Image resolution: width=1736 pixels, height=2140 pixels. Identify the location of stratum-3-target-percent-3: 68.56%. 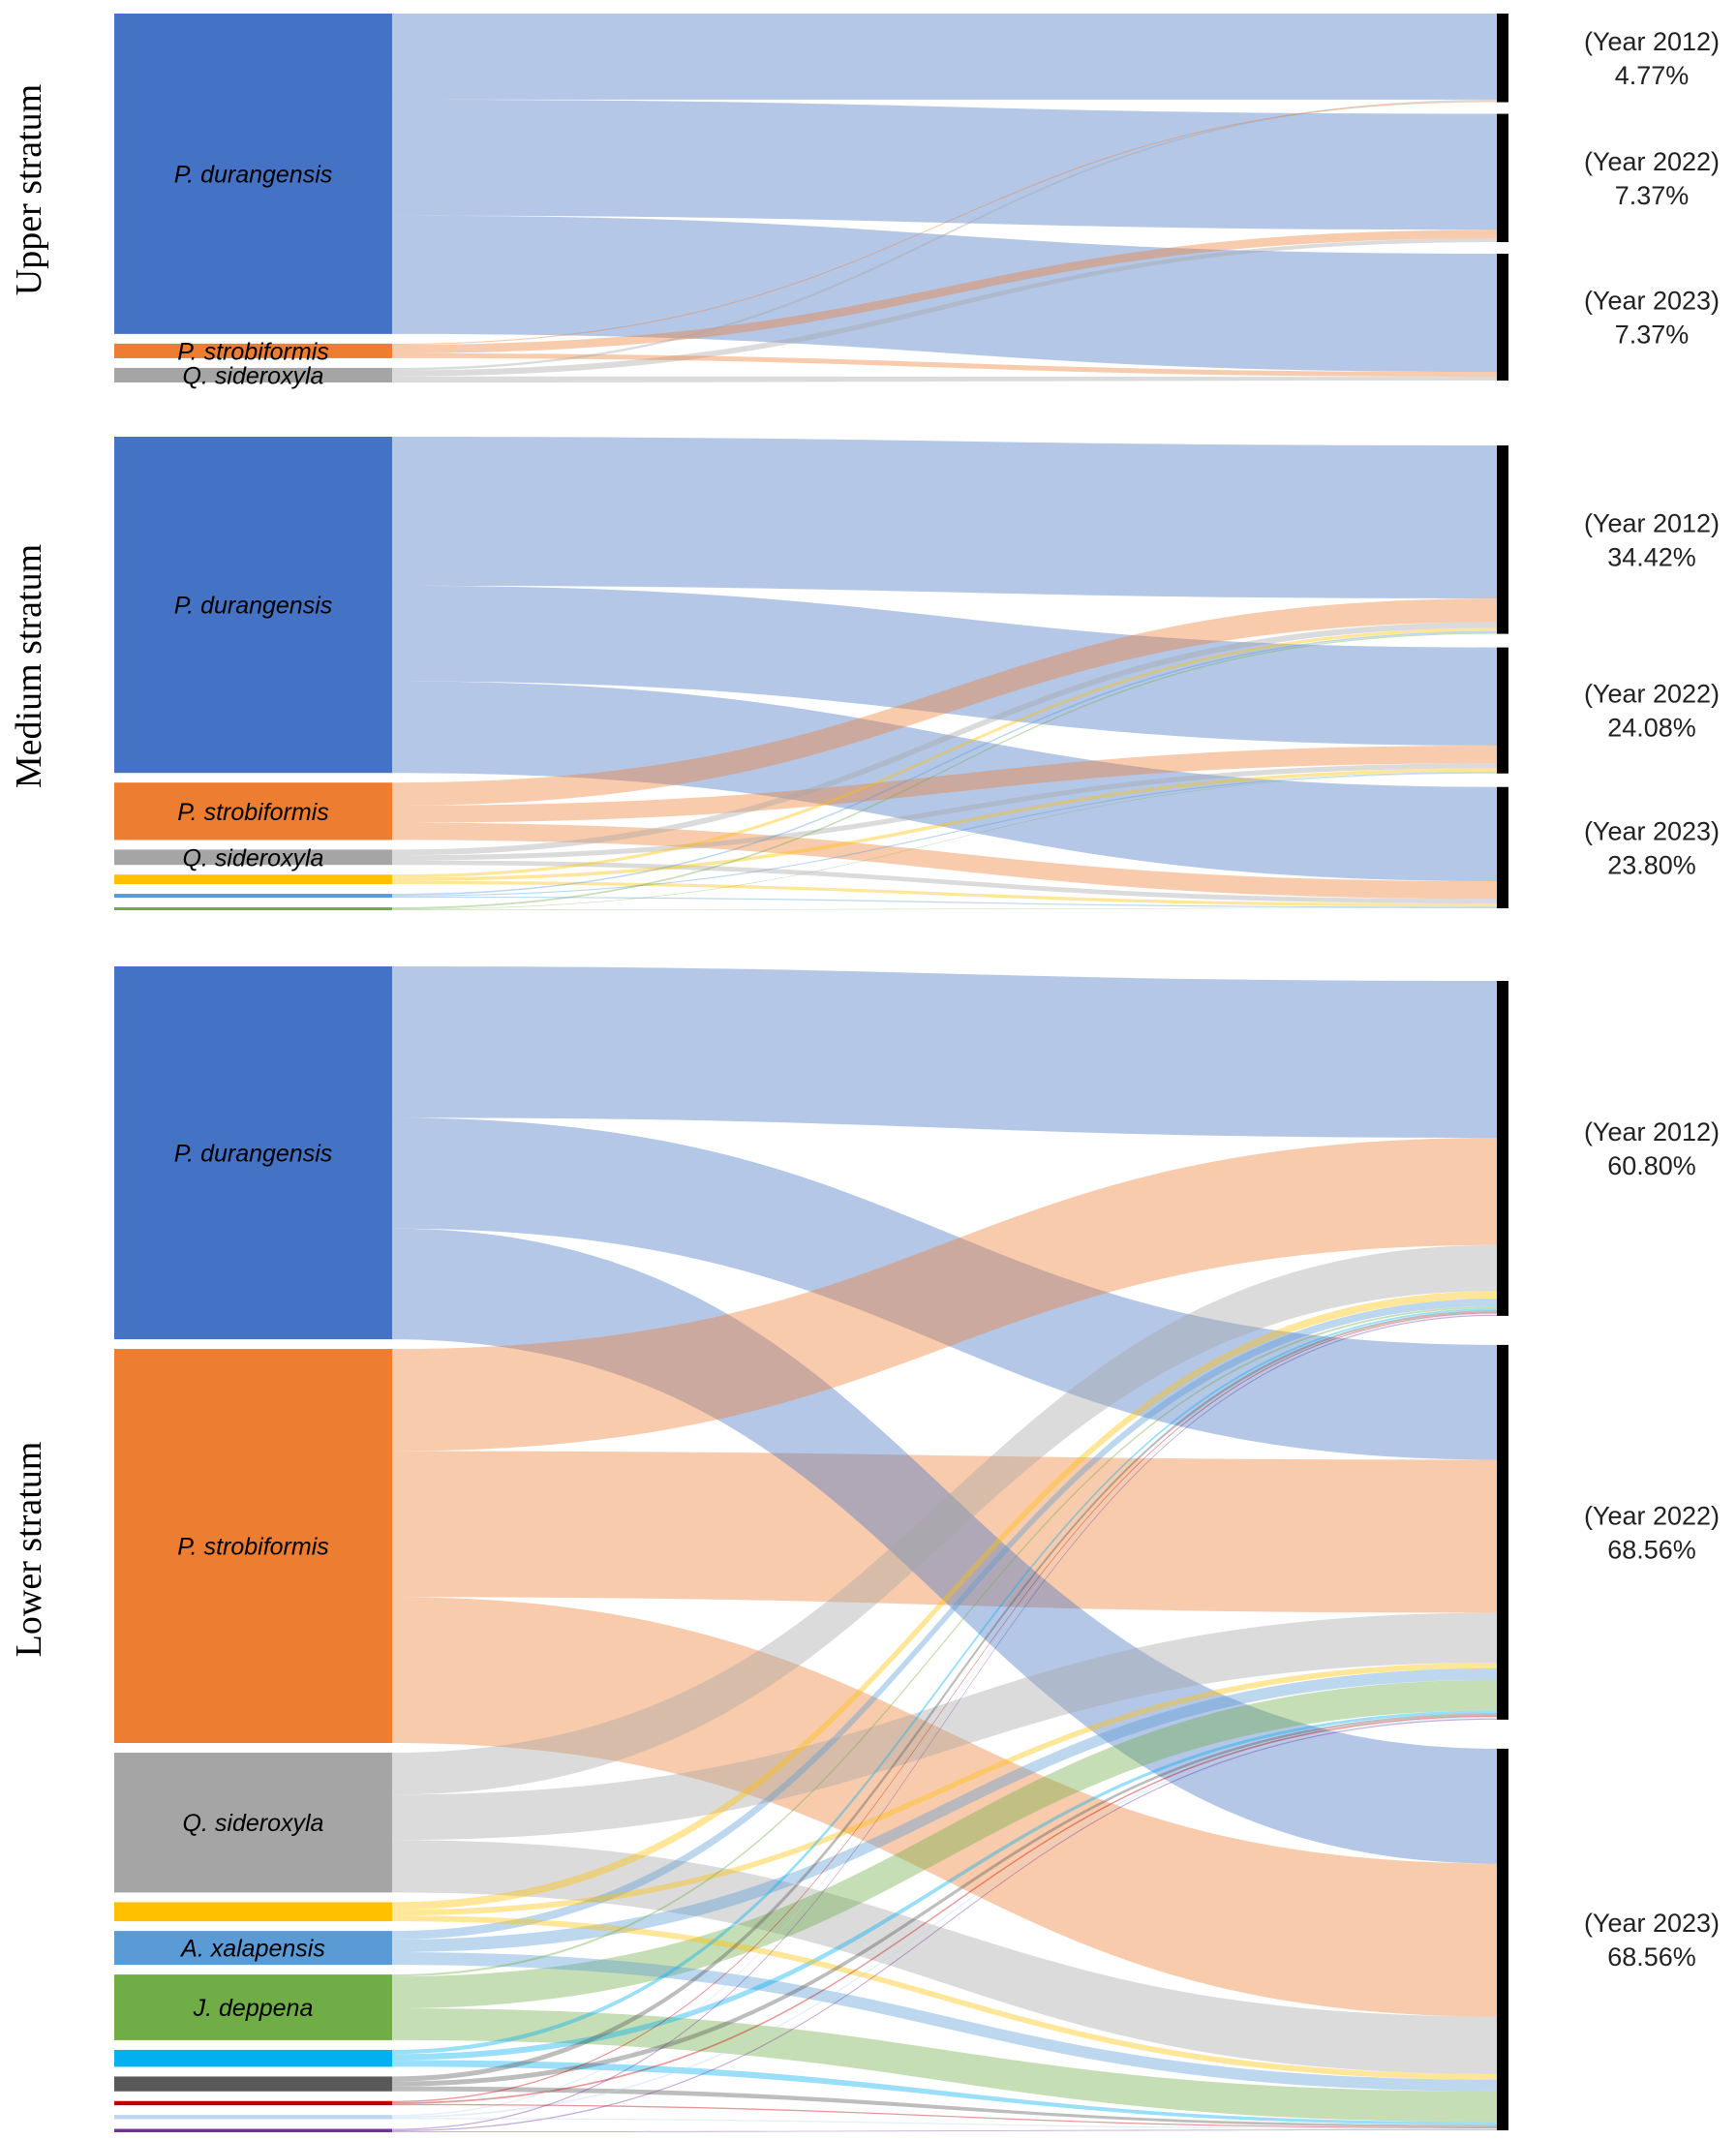
(1651, 1957).